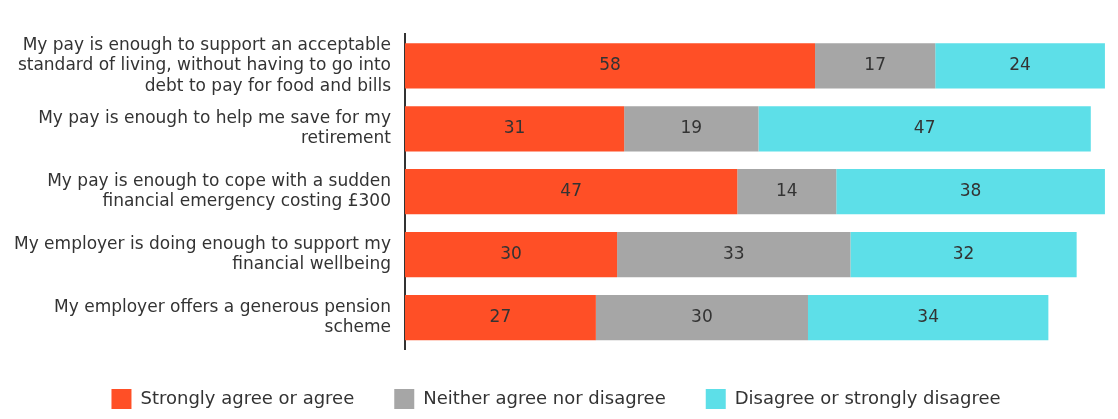 This screenshot has height=419, width=1118. I want to click on y-tick-label: My pay is enough to support an acceptable standard of living, without having to go into debt to pay for food and bills, so click(204, 64).